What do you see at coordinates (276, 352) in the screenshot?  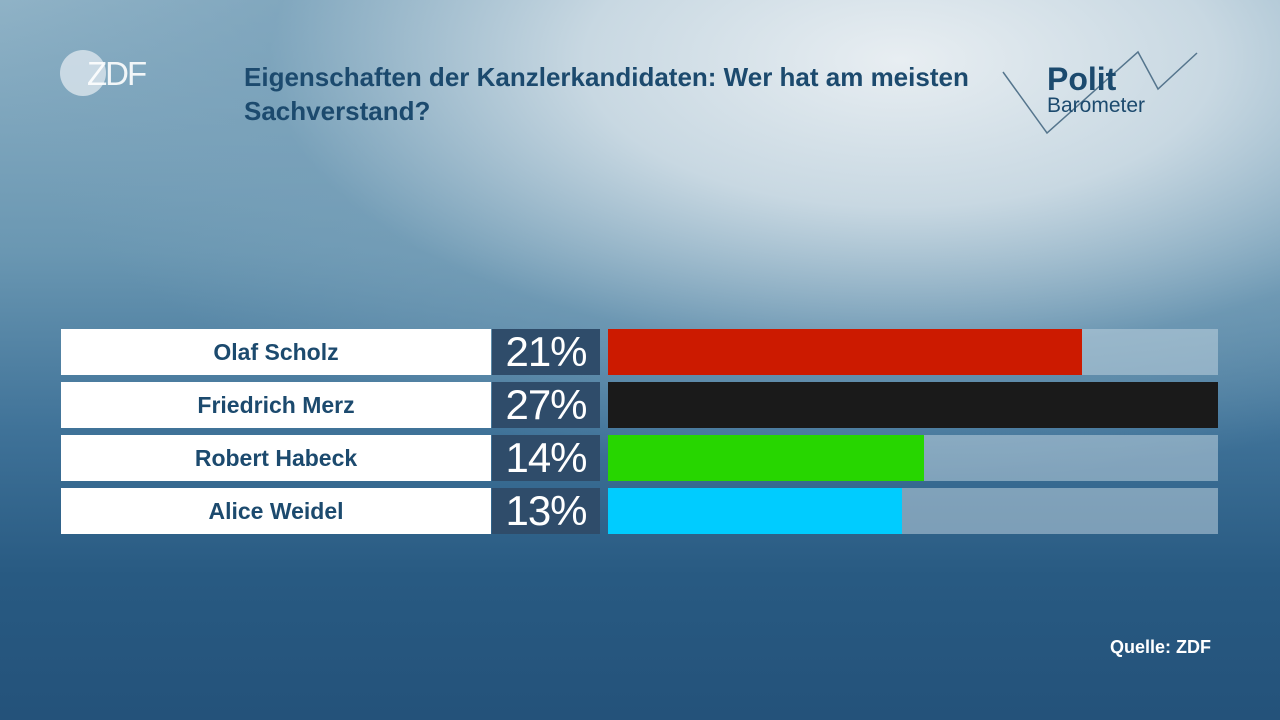 I see `category-label: Olaf Scholz` at bounding box center [276, 352].